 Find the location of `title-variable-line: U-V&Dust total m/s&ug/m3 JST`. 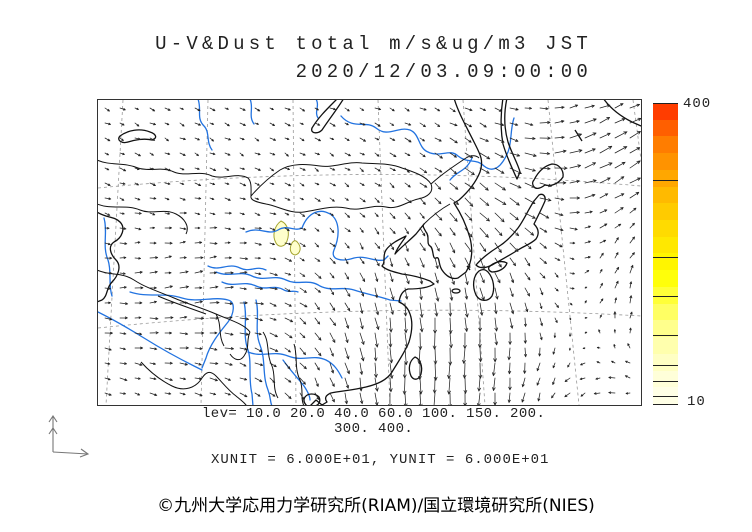

title-variable-line: U-V&Dust total m/s&ug/m3 JST is located at coordinates (373, 44).